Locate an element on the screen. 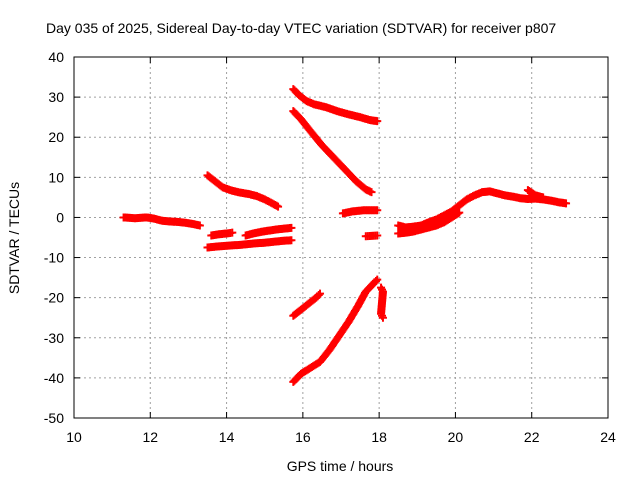  arc-14-point is located at coordinates (459, 212).